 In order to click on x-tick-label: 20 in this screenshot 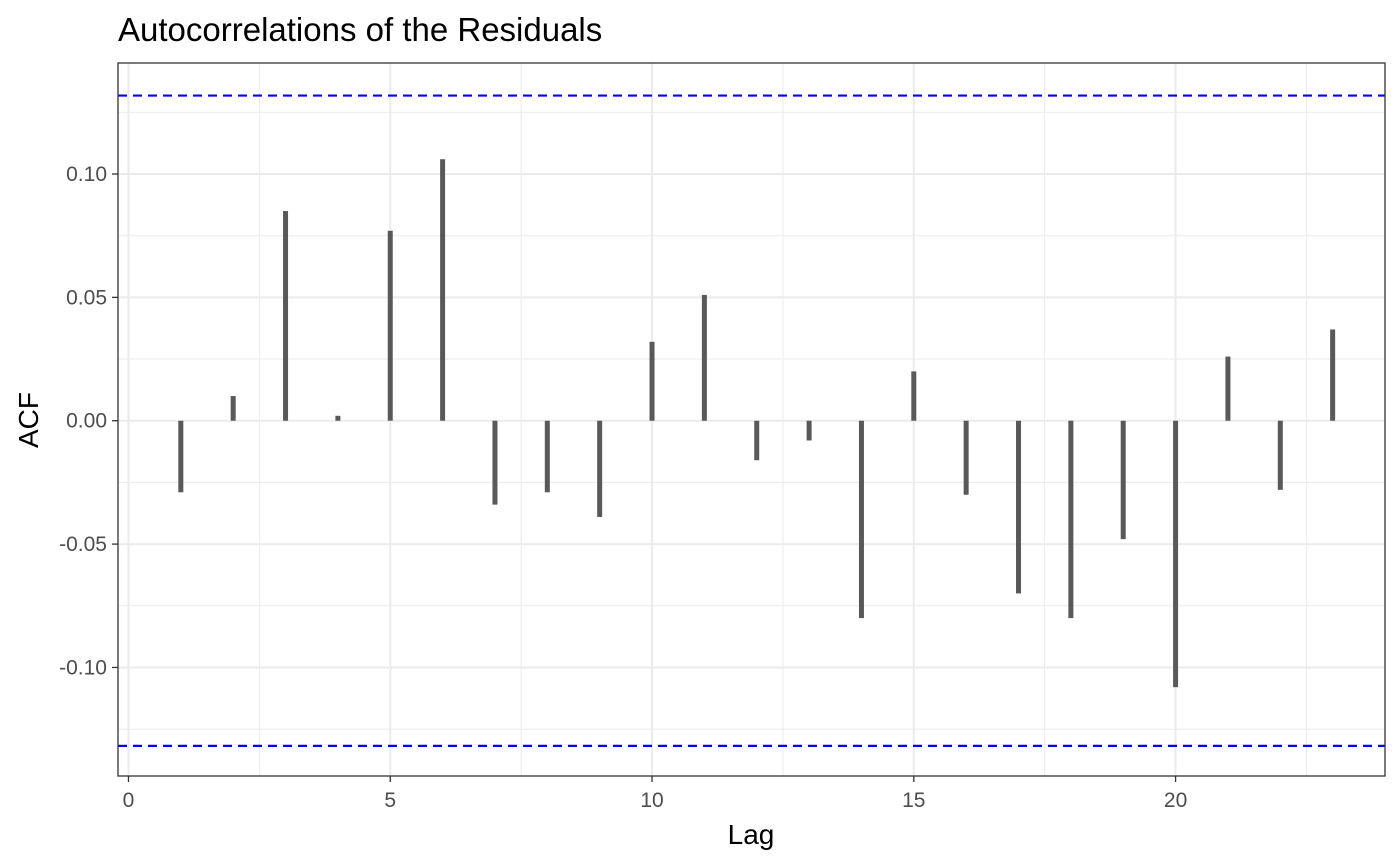, I will do `click(1175, 800)`.